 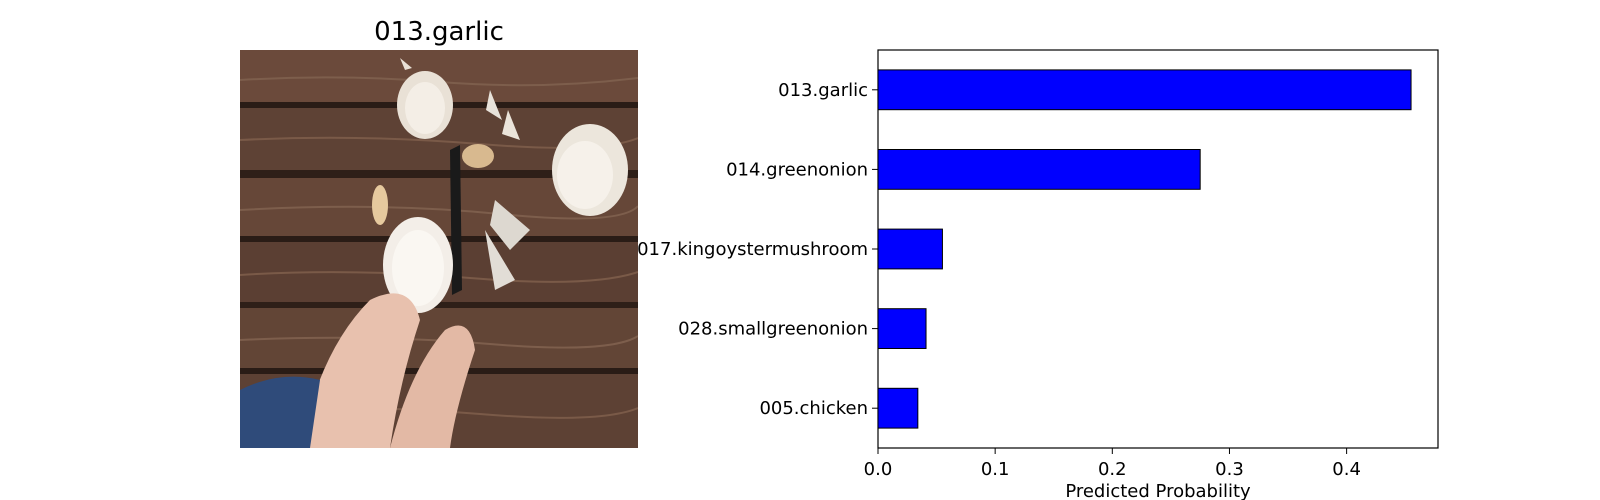 What do you see at coordinates (1158, 490) in the screenshot?
I see `x-axis-label: Predicted Probability` at bounding box center [1158, 490].